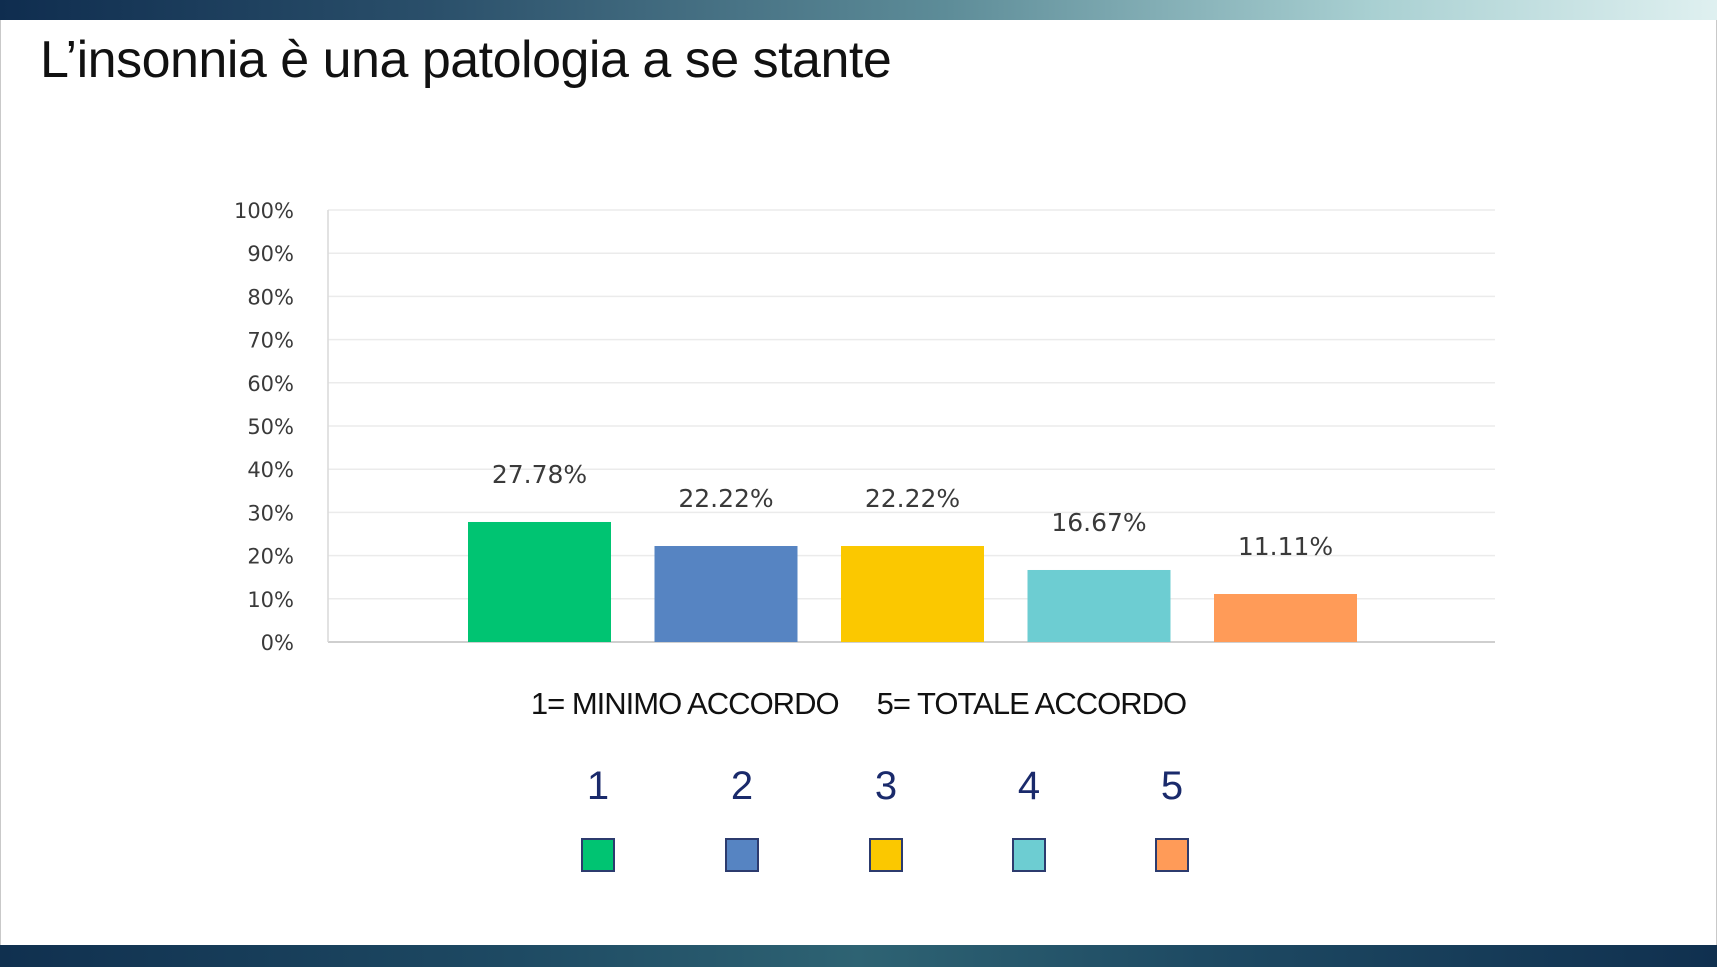  What do you see at coordinates (1098, 522) in the screenshot?
I see `data-label: 16.67%` at bounding box center [1098, 522].